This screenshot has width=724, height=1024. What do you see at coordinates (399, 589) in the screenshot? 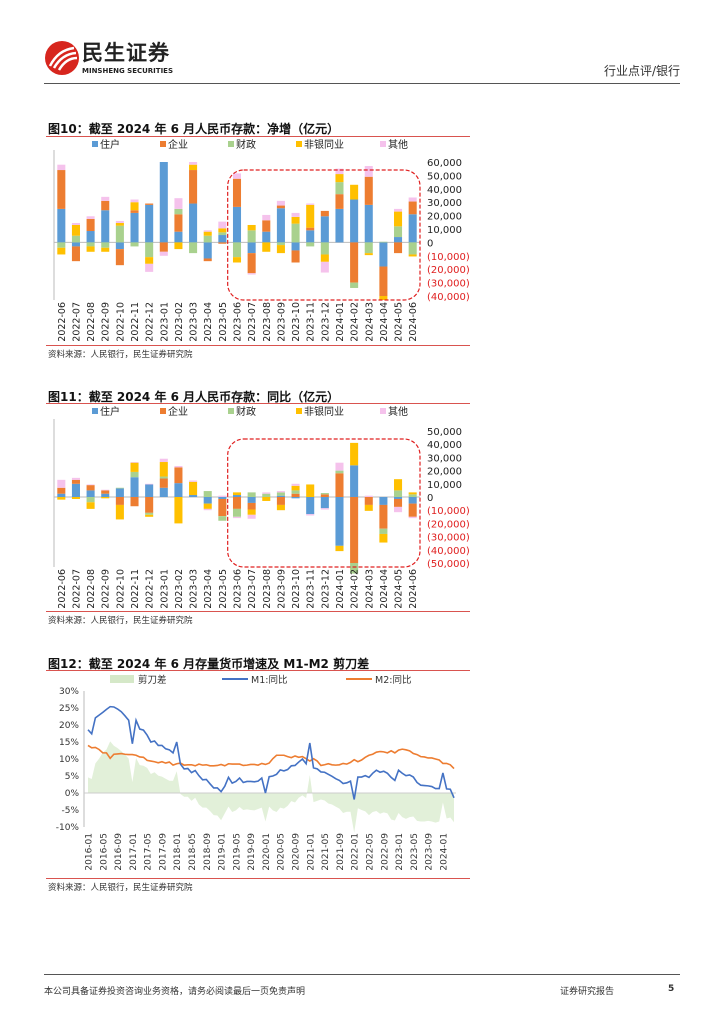
I see `x-tick-label: 2024-05` at bounding box center [399, 589].